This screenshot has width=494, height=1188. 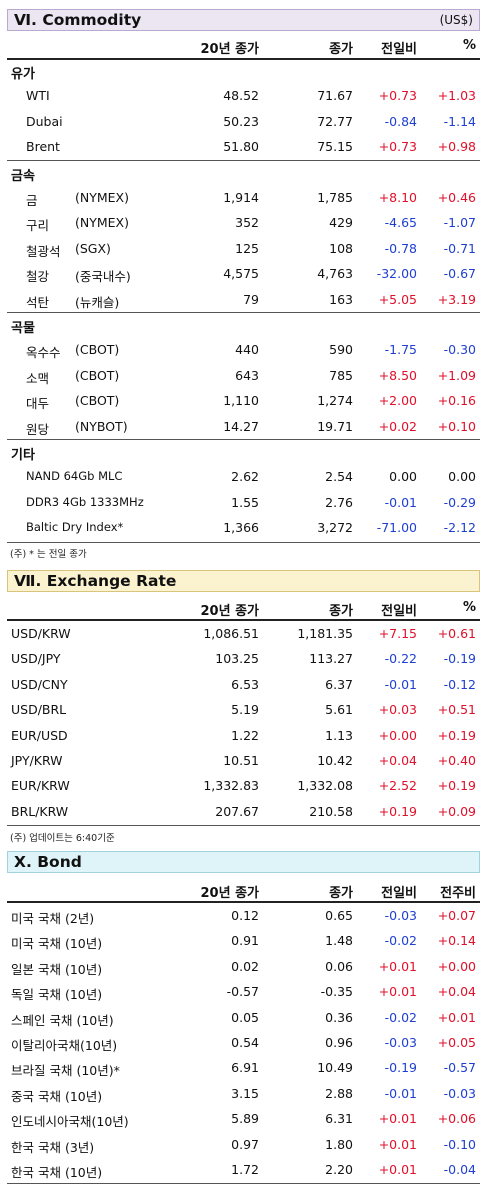 I want to click on column-header: 20년 종가 종가 전일비%, so click(x=243, y=608).